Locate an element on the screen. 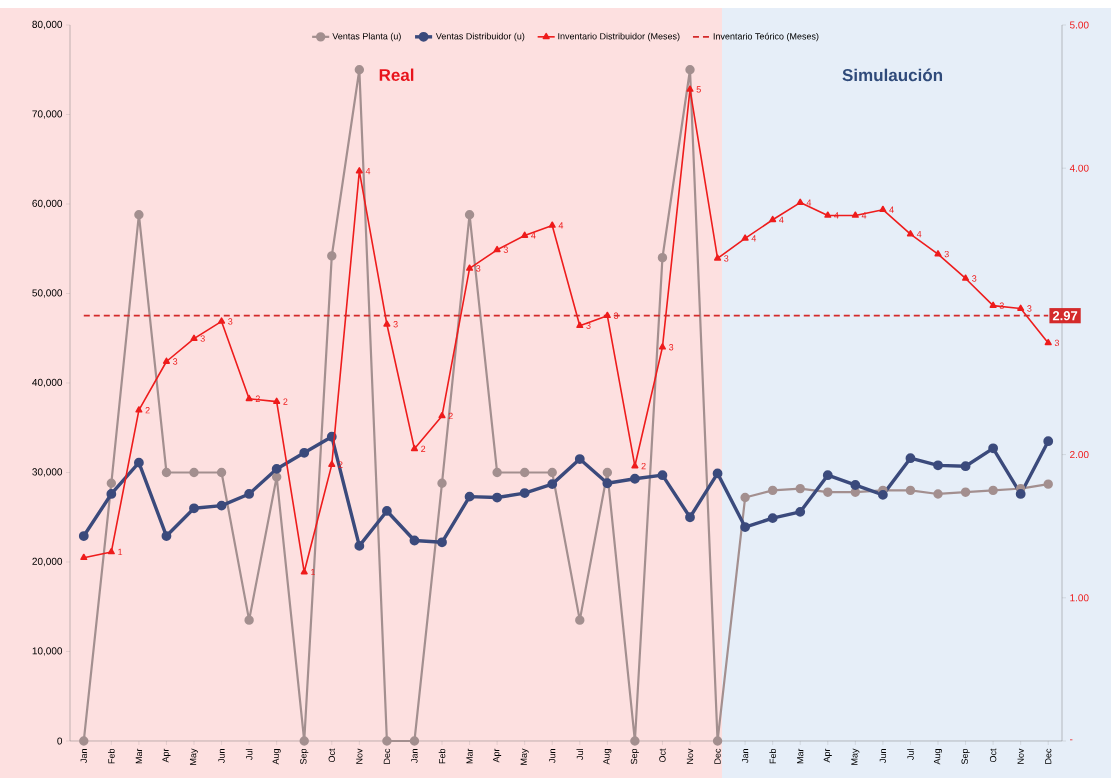 This screenshot has height=778, width=1111. annotation: Real is located at coordinates (396, 75).